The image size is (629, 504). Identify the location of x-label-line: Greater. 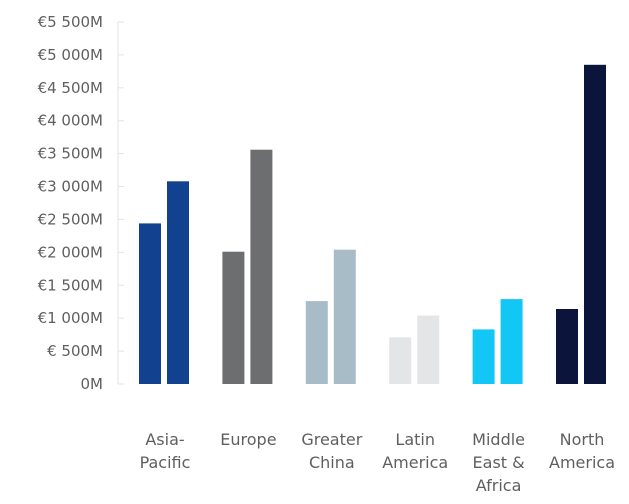
(331, 439).